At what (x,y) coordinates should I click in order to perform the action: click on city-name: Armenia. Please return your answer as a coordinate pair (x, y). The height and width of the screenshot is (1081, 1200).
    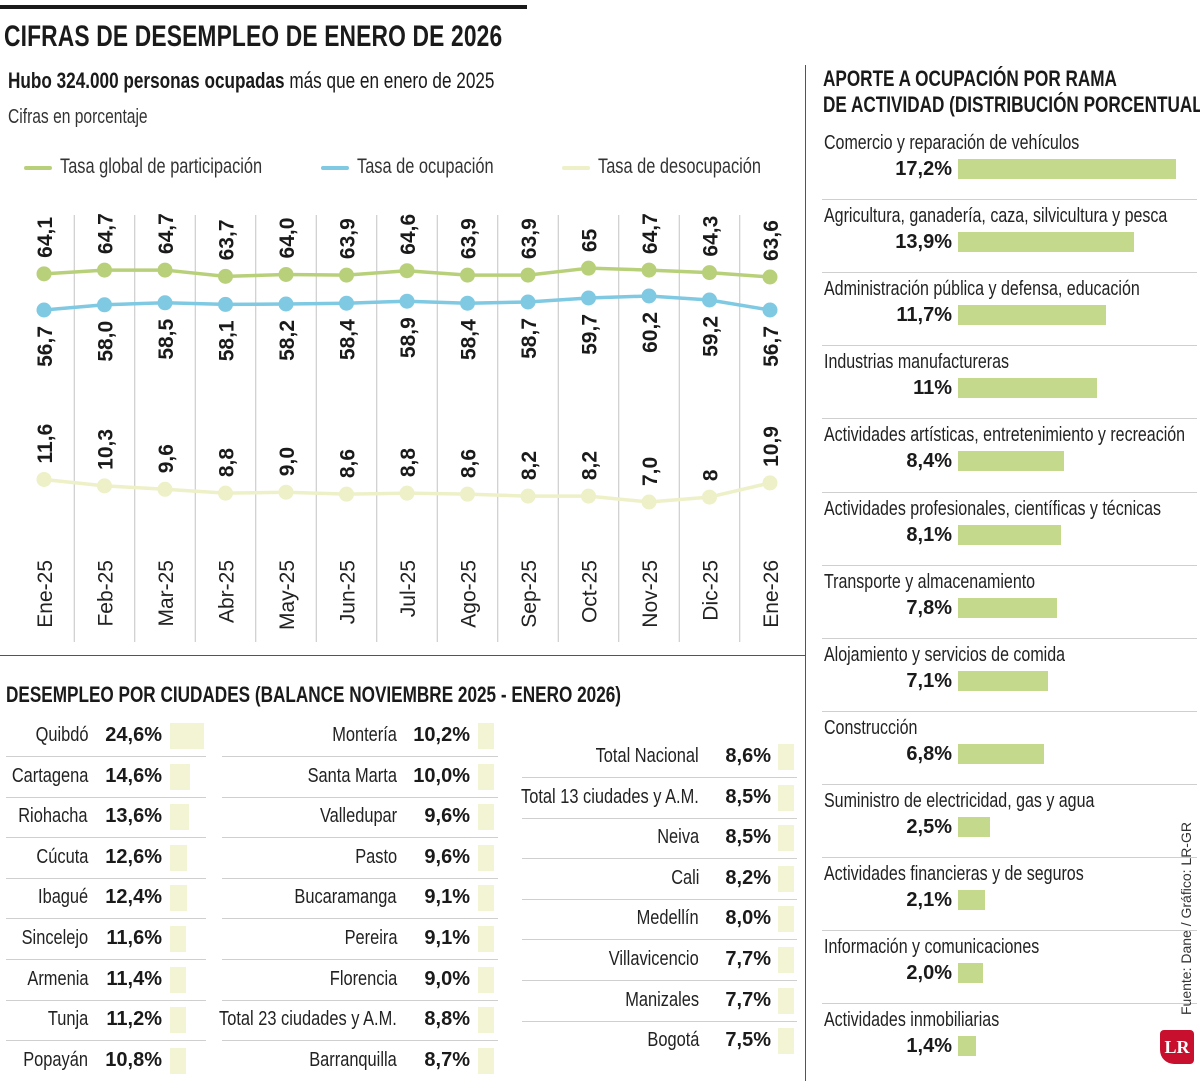
    Looking at the image, I should click on (57, 978).